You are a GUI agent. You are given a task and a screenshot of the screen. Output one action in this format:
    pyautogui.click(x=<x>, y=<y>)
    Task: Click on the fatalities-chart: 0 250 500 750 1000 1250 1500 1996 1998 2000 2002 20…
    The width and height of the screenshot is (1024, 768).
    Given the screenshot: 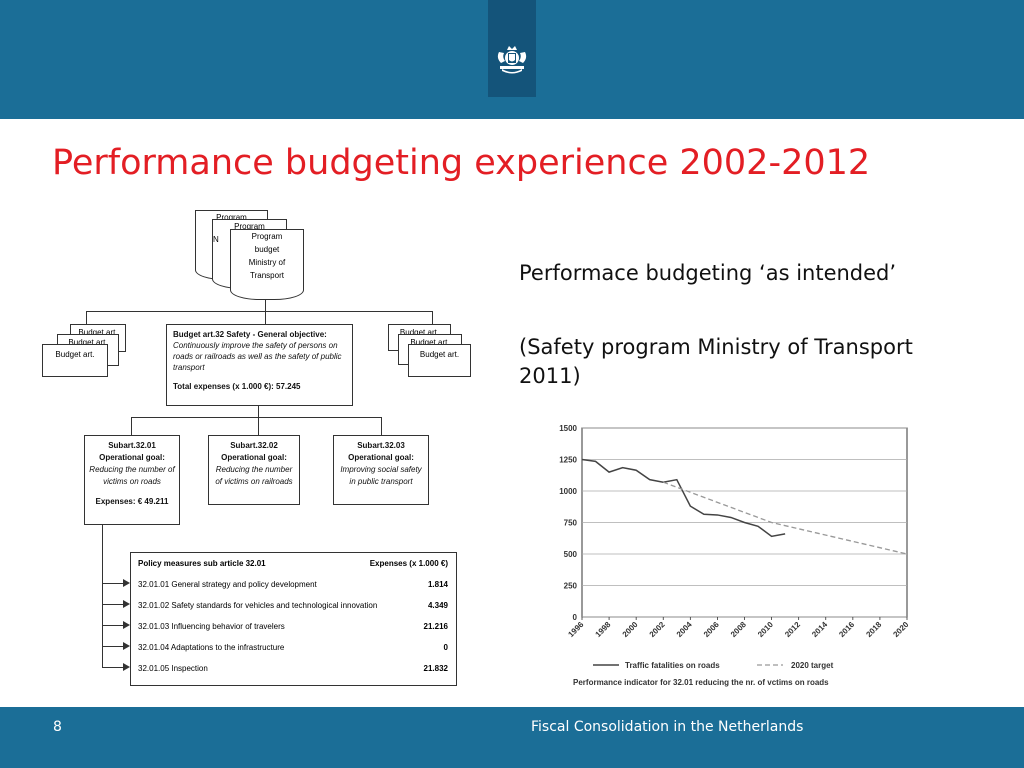 What is the action you would take?
    pyautogui.click(x=735, y=555)
    